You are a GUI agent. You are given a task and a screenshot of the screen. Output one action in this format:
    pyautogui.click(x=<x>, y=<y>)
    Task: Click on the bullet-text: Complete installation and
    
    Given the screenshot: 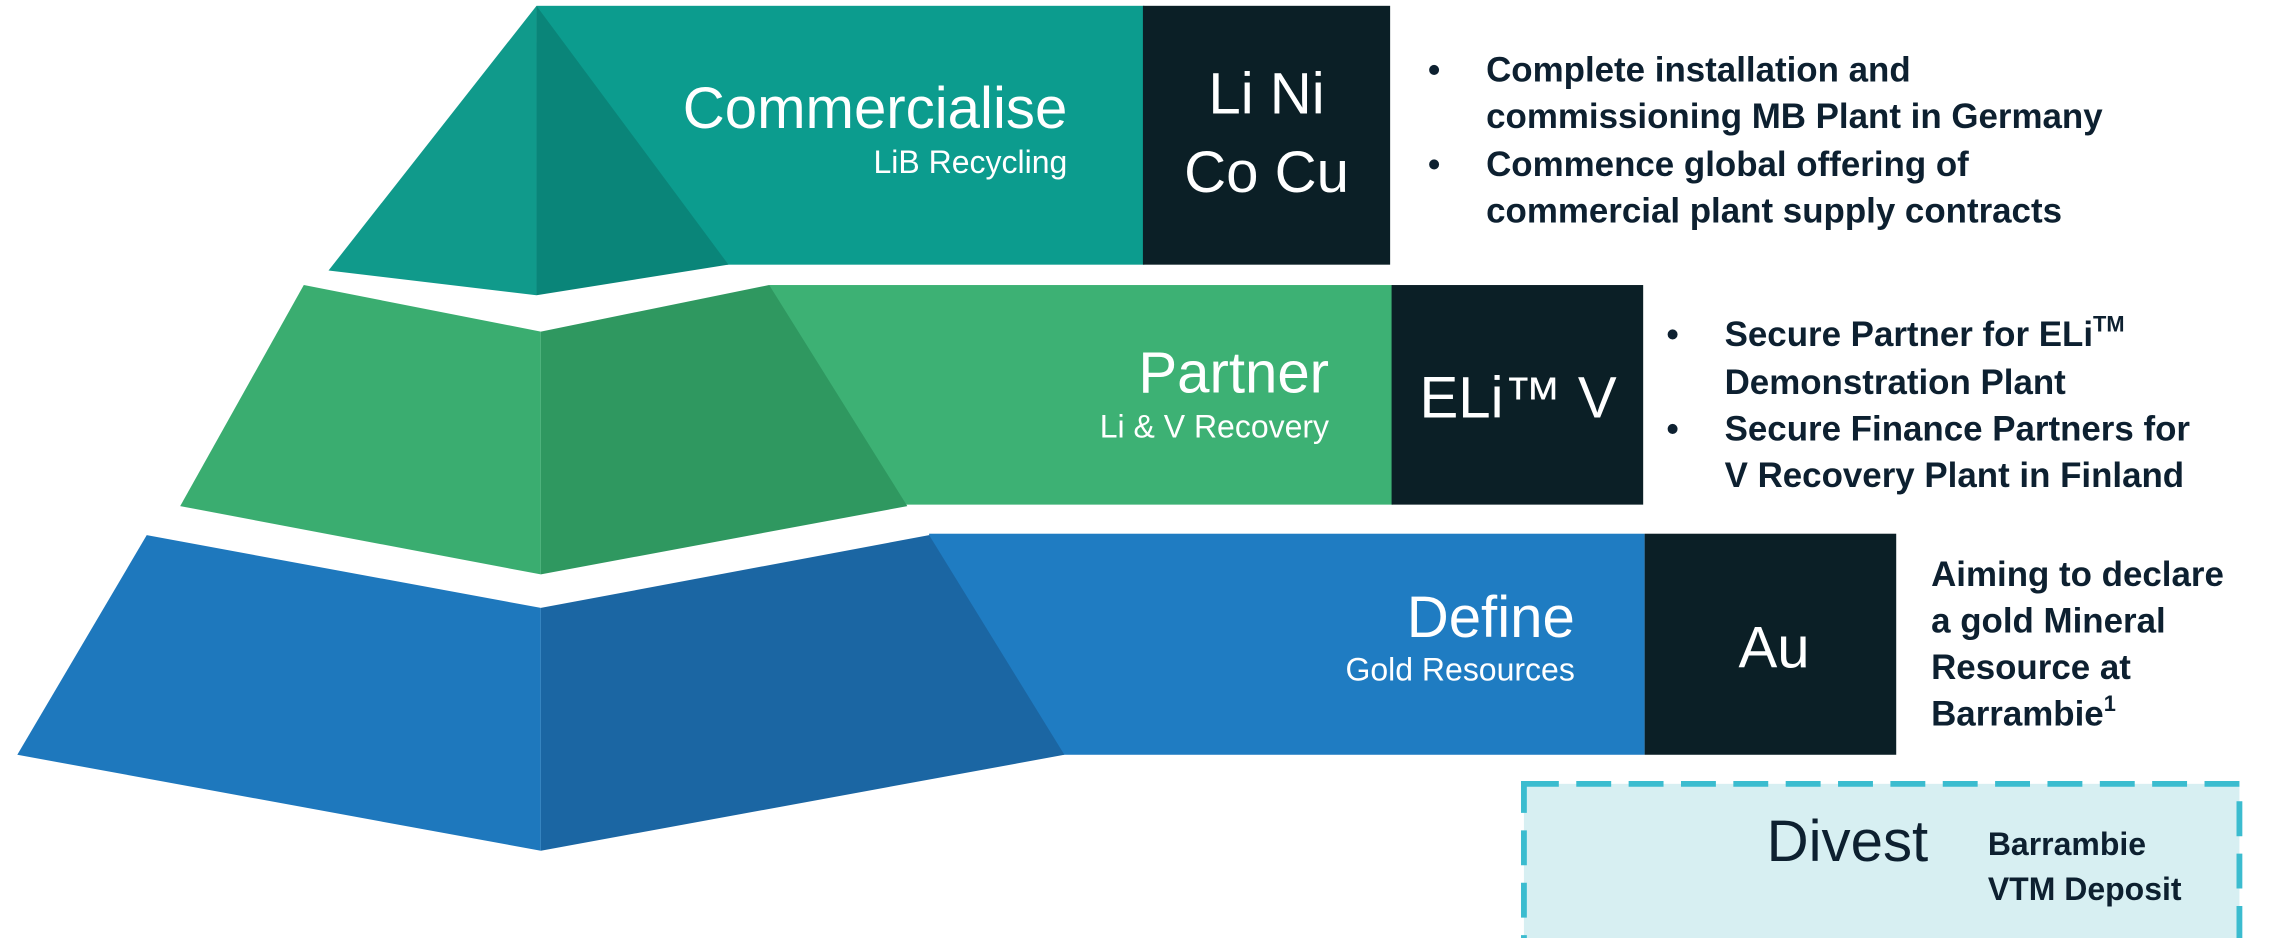 What is the action you would take?
    pyautogui.click(x=1698, y=69)
    